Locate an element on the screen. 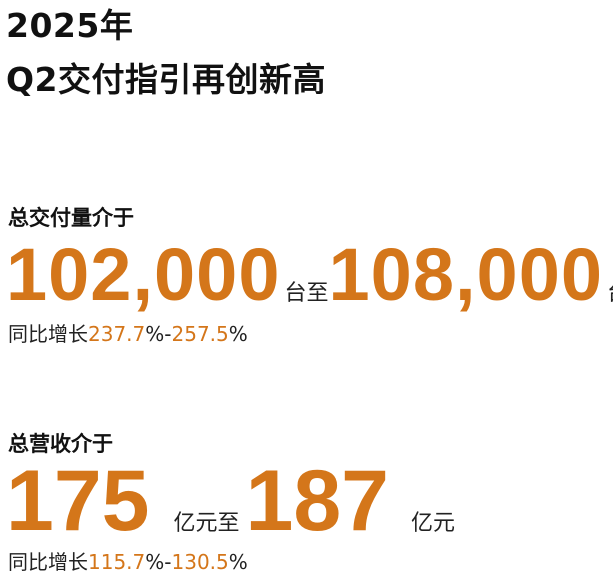 The height and width of the screenshot is (577, 613). growth-high: 130.5 is located at coordinates (200, 562).